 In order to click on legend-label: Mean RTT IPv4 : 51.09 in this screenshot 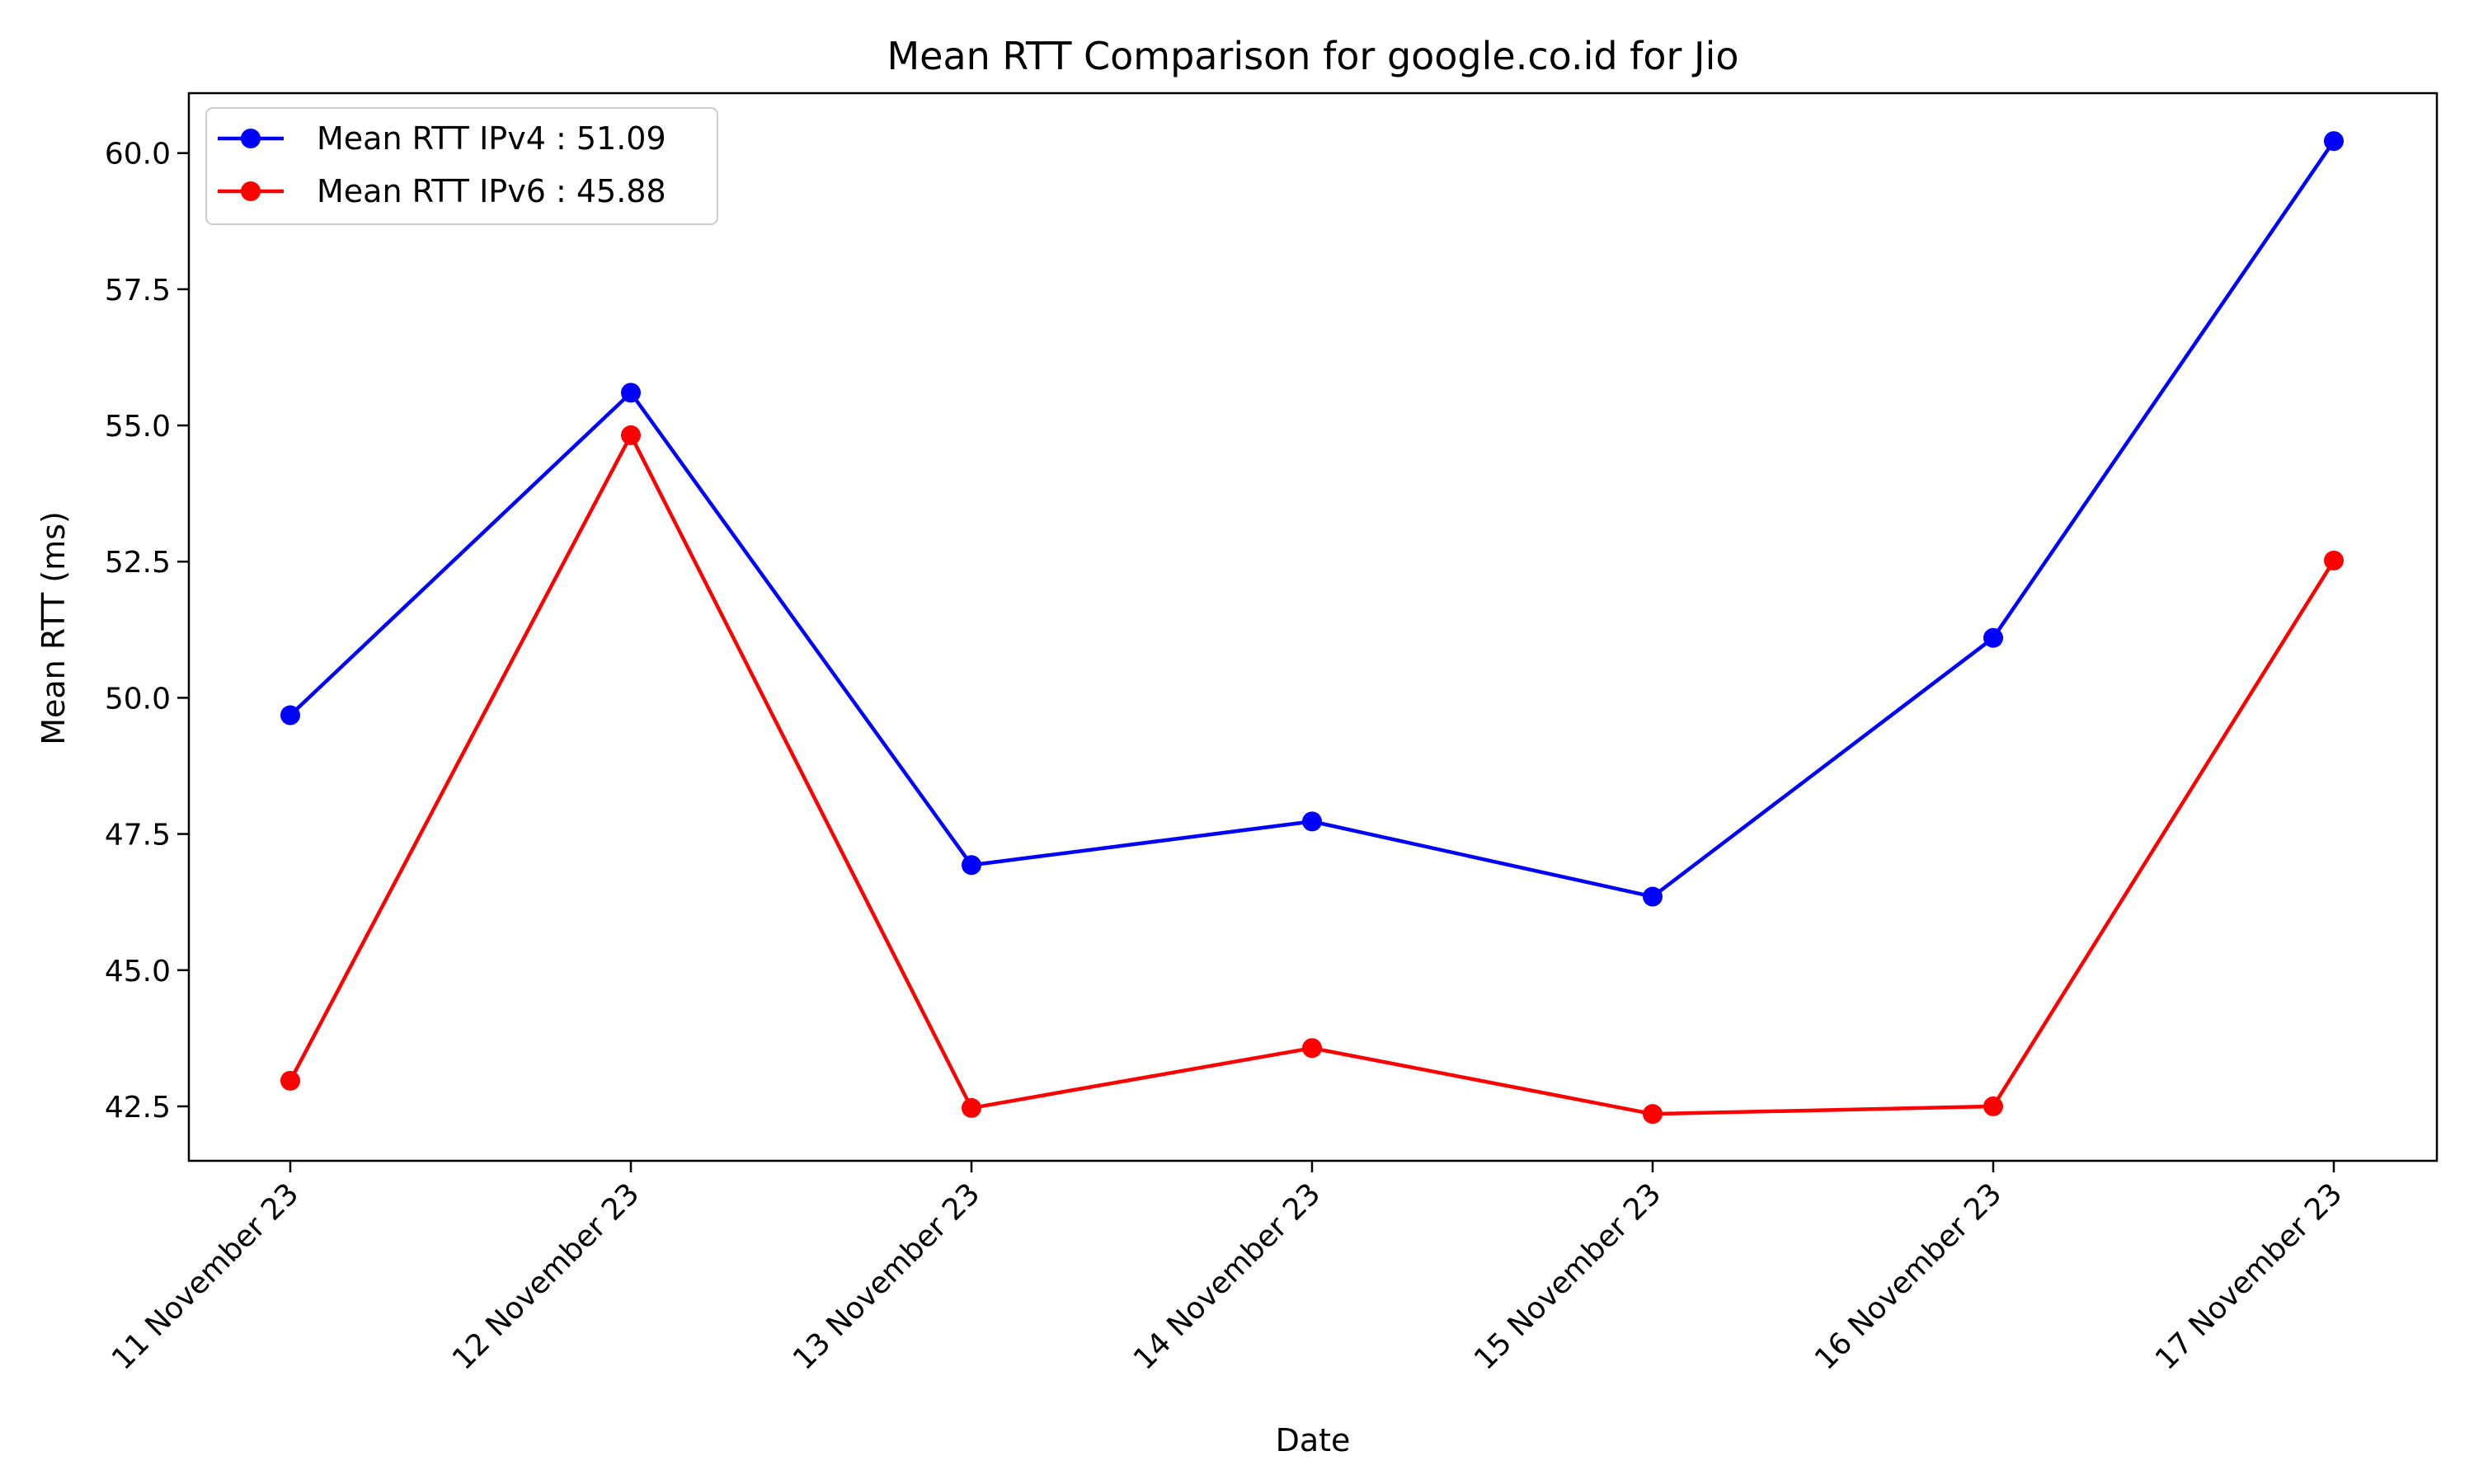, I will do `click(491, 138)`.